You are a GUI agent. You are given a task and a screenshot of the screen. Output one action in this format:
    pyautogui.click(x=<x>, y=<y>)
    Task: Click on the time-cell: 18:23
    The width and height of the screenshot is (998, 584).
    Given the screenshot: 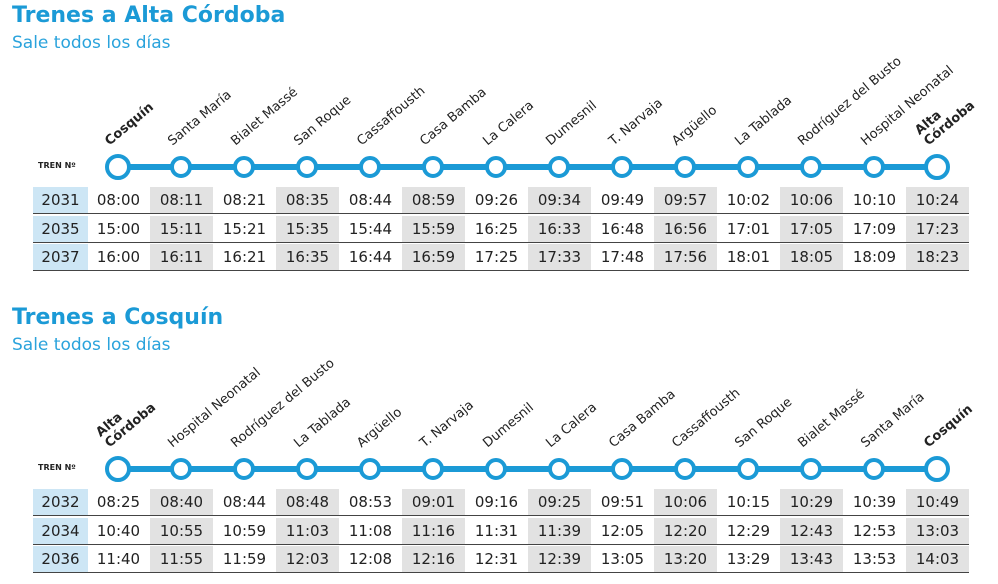 What is the action you would take?
    pyautogui.click(x=937, y=257)
    